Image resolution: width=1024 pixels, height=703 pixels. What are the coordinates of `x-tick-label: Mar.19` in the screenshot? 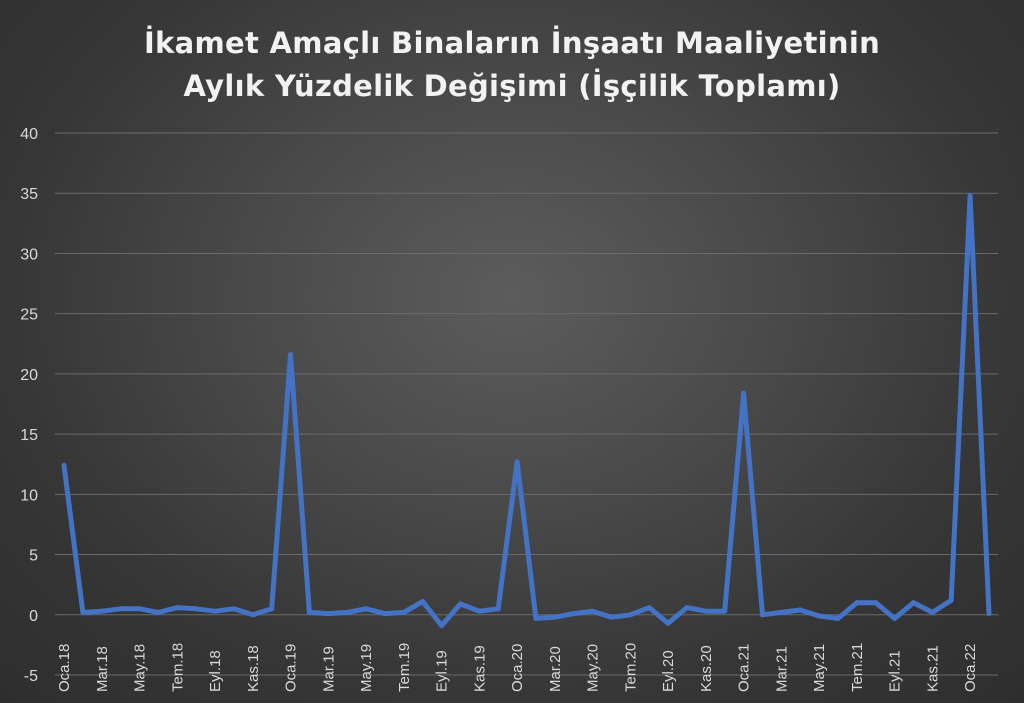 It's located at (328, 669).